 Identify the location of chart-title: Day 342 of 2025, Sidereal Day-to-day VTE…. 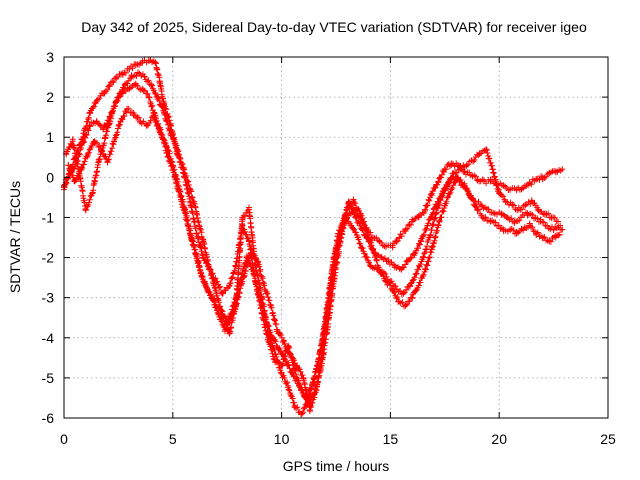
(334, 27).